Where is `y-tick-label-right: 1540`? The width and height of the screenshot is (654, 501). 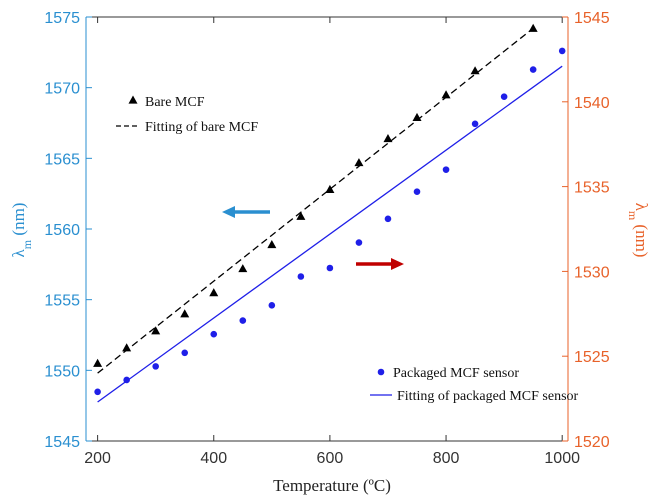 y-tick-label-right: 1540 is located at coordinates (592, 103).